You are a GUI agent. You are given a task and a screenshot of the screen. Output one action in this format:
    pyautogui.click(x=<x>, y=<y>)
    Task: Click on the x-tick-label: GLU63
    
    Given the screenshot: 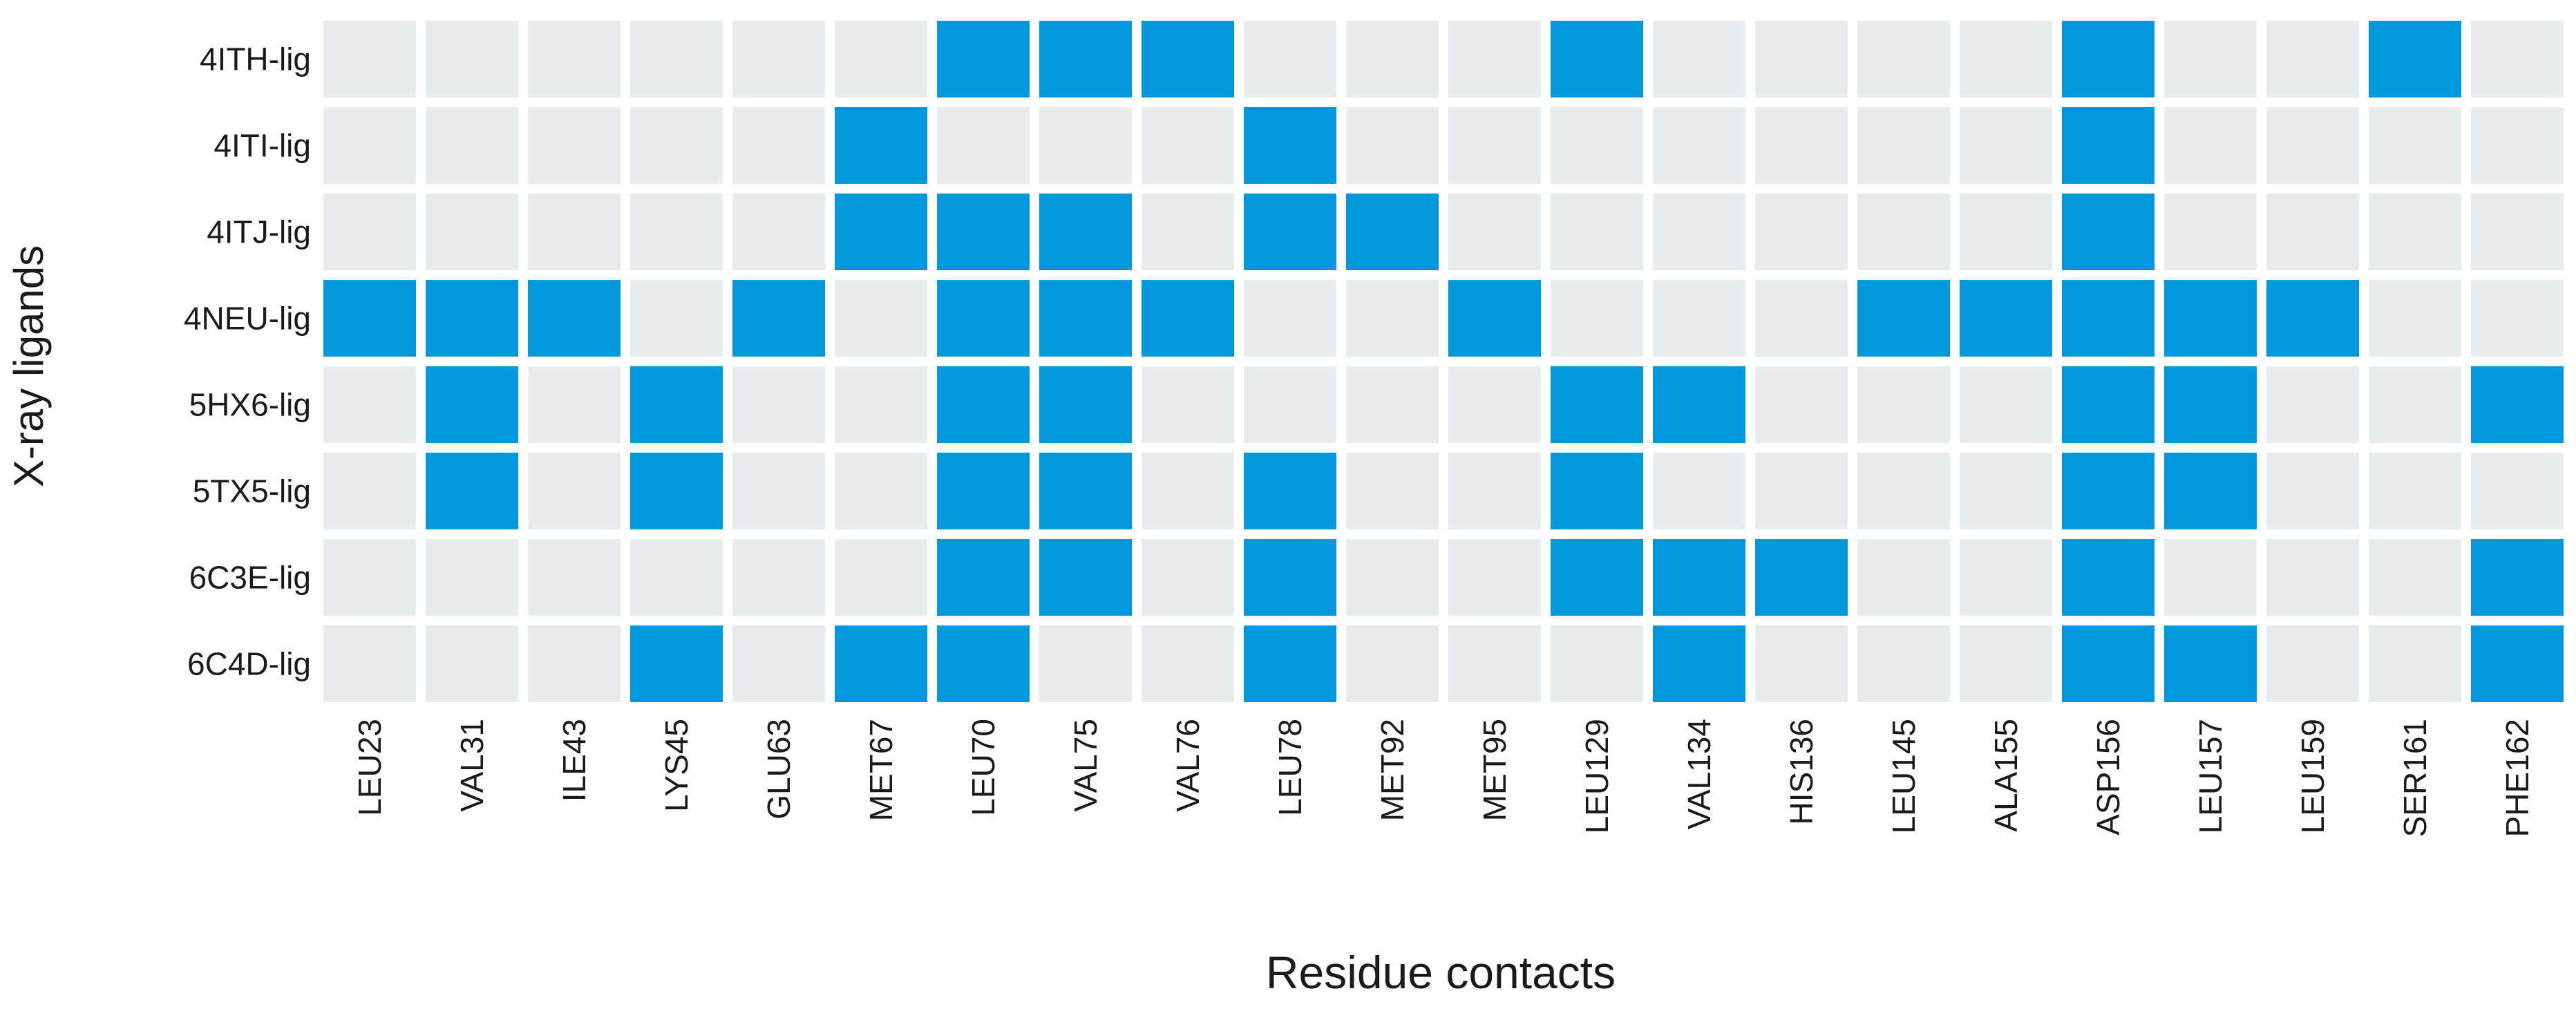 What is the action you would take?
    pyautogui.click(x=779, y=769)
    